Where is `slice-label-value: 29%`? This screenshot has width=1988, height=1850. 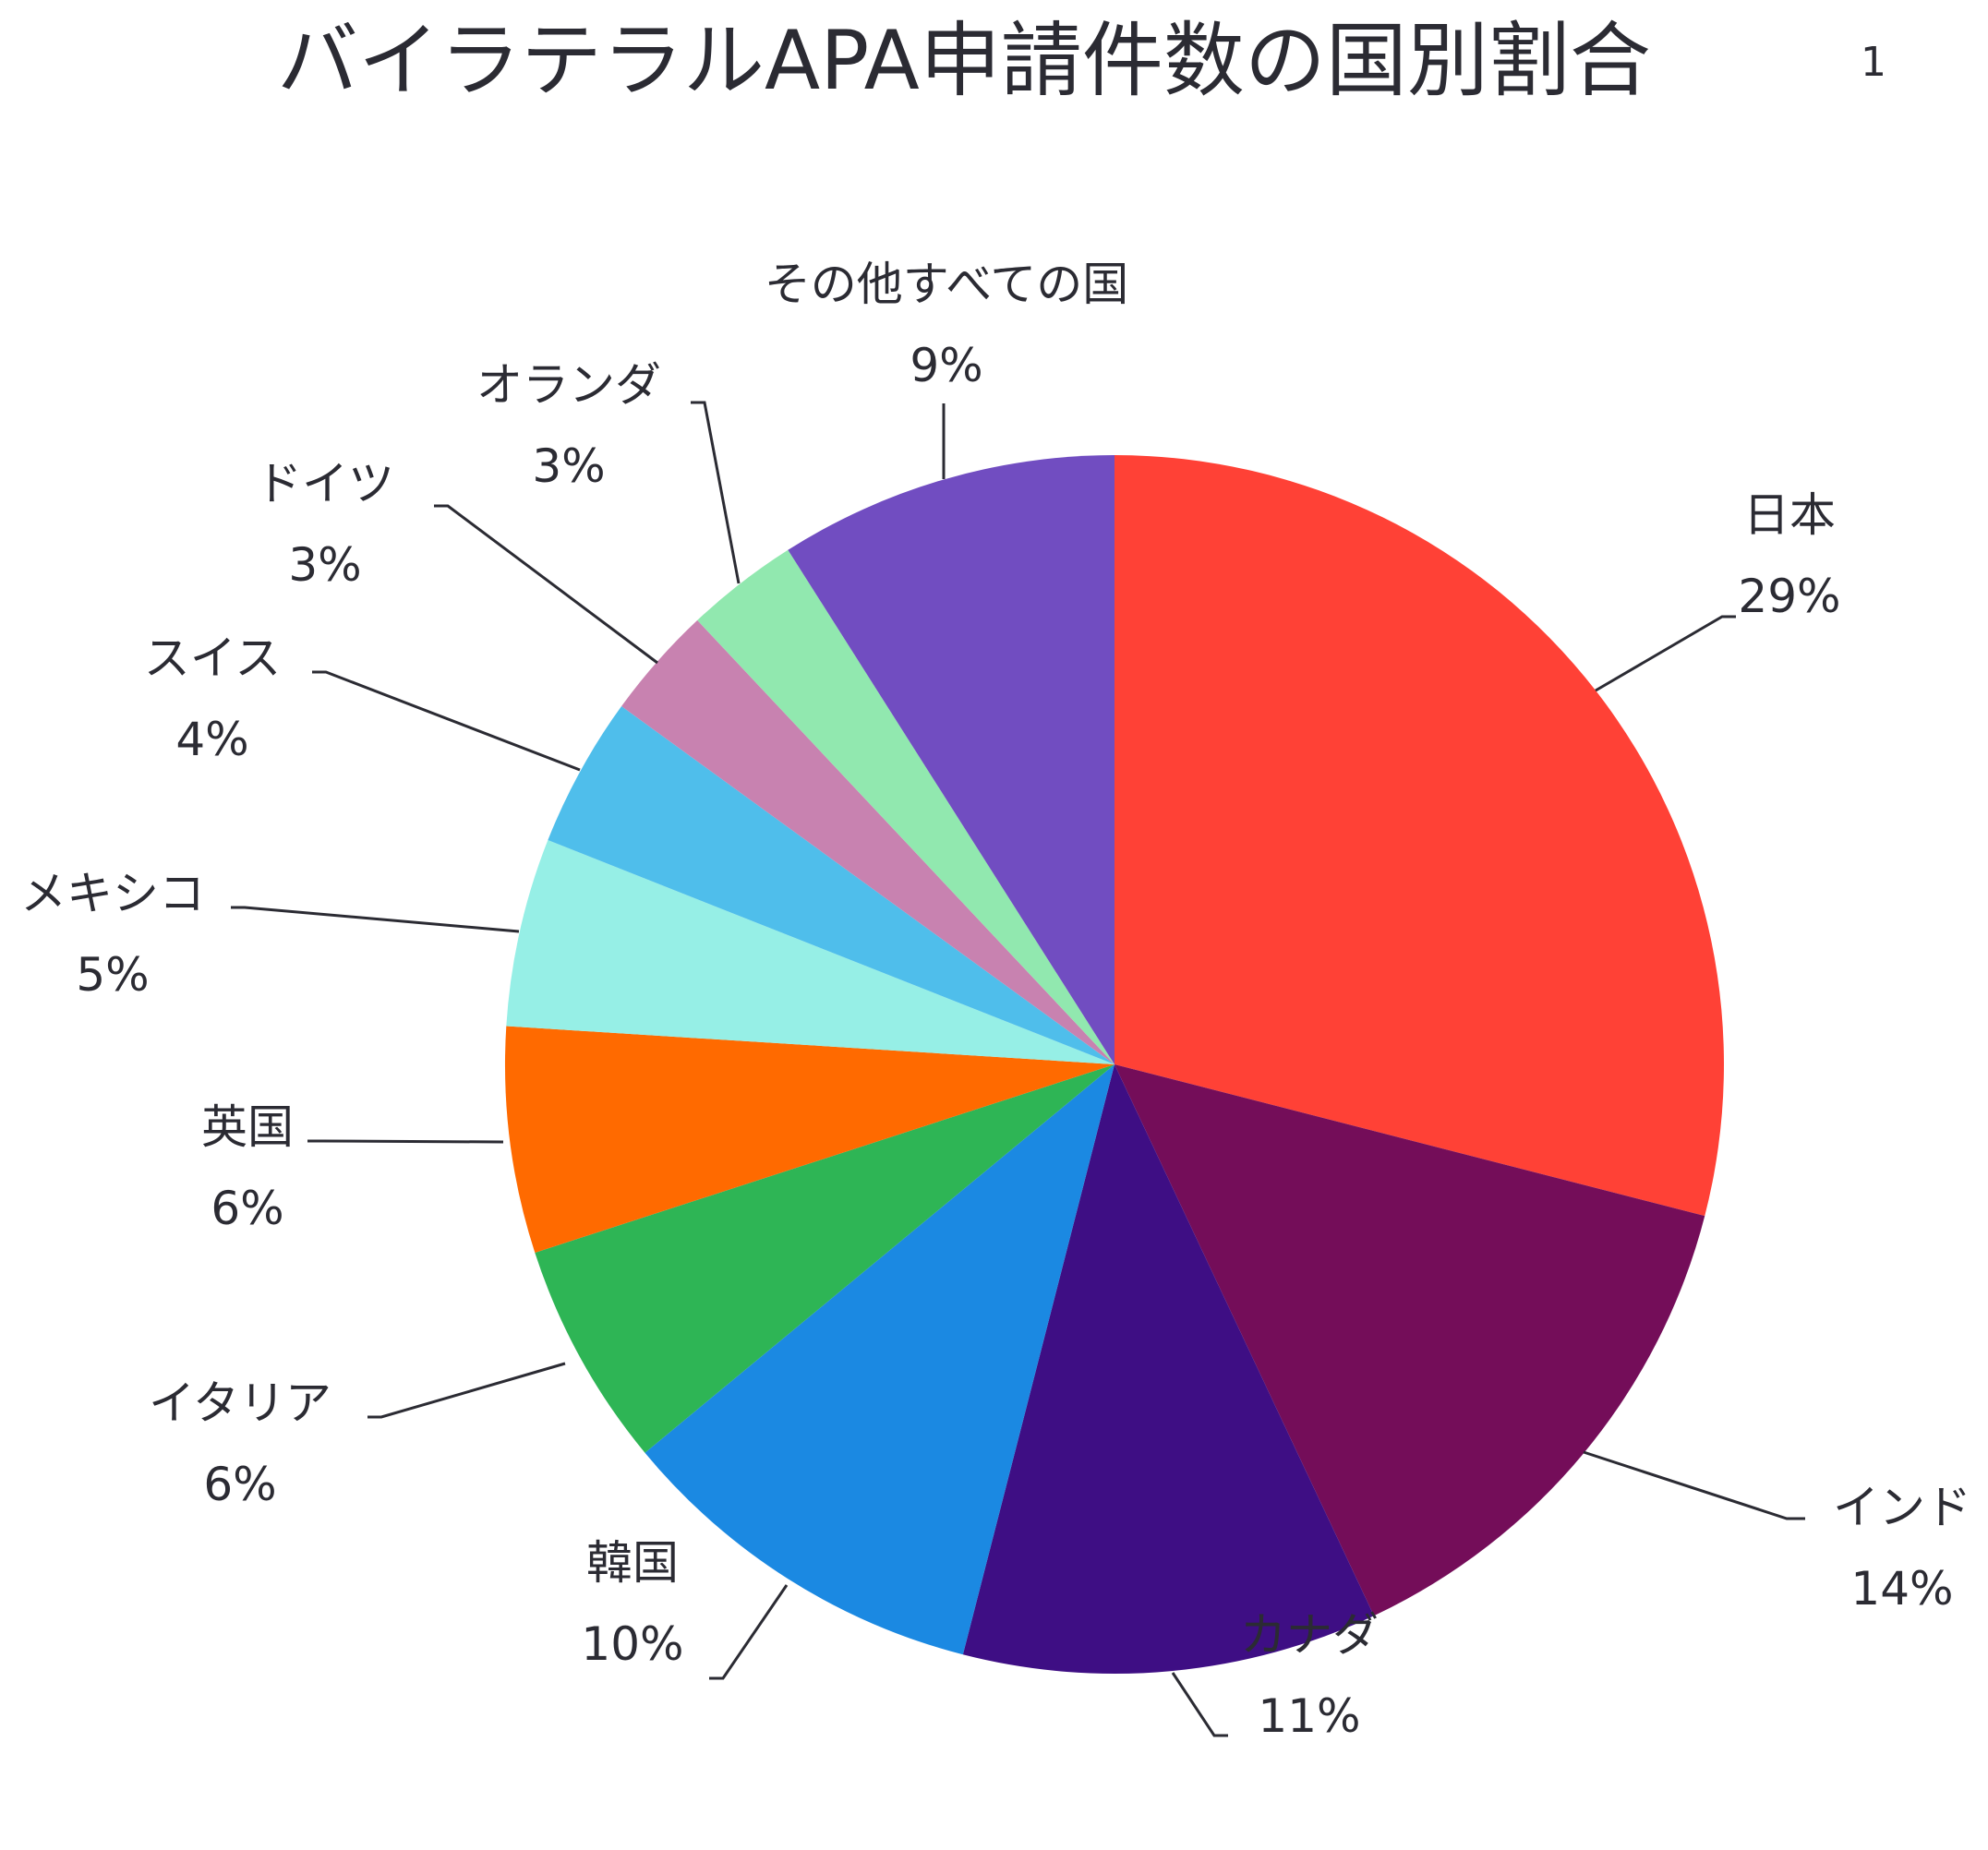
slice-label-value: 29% is located at coordinates (1789, 596).